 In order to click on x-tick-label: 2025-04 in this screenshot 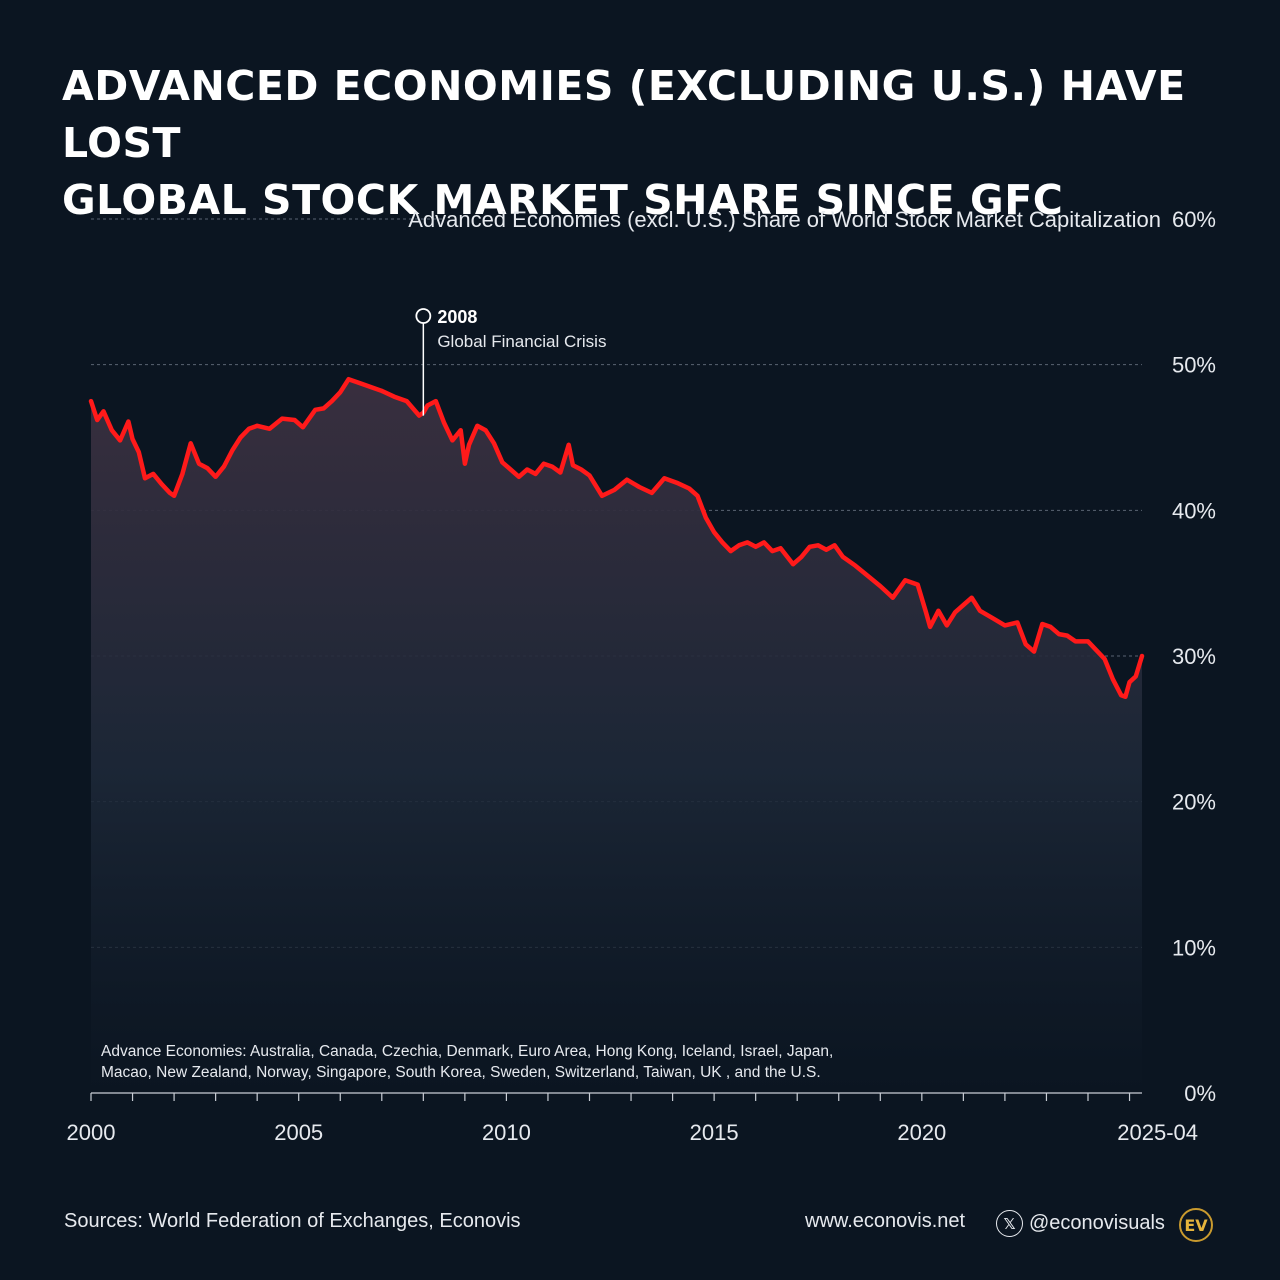, I will do `click(1157, 1132)`.